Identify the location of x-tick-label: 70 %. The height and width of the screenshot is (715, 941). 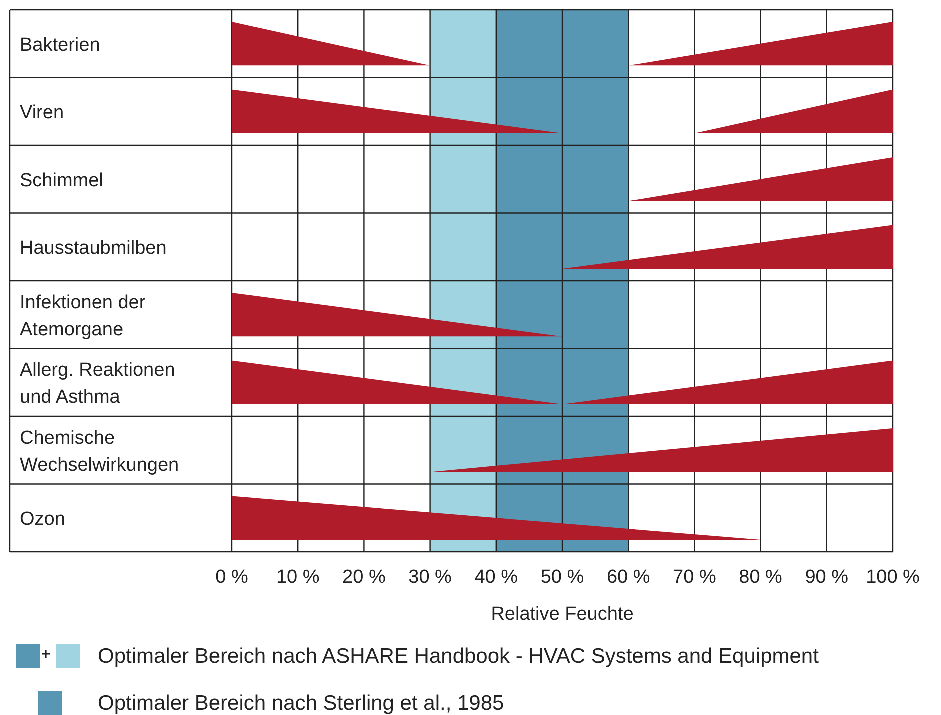
(694, 577).